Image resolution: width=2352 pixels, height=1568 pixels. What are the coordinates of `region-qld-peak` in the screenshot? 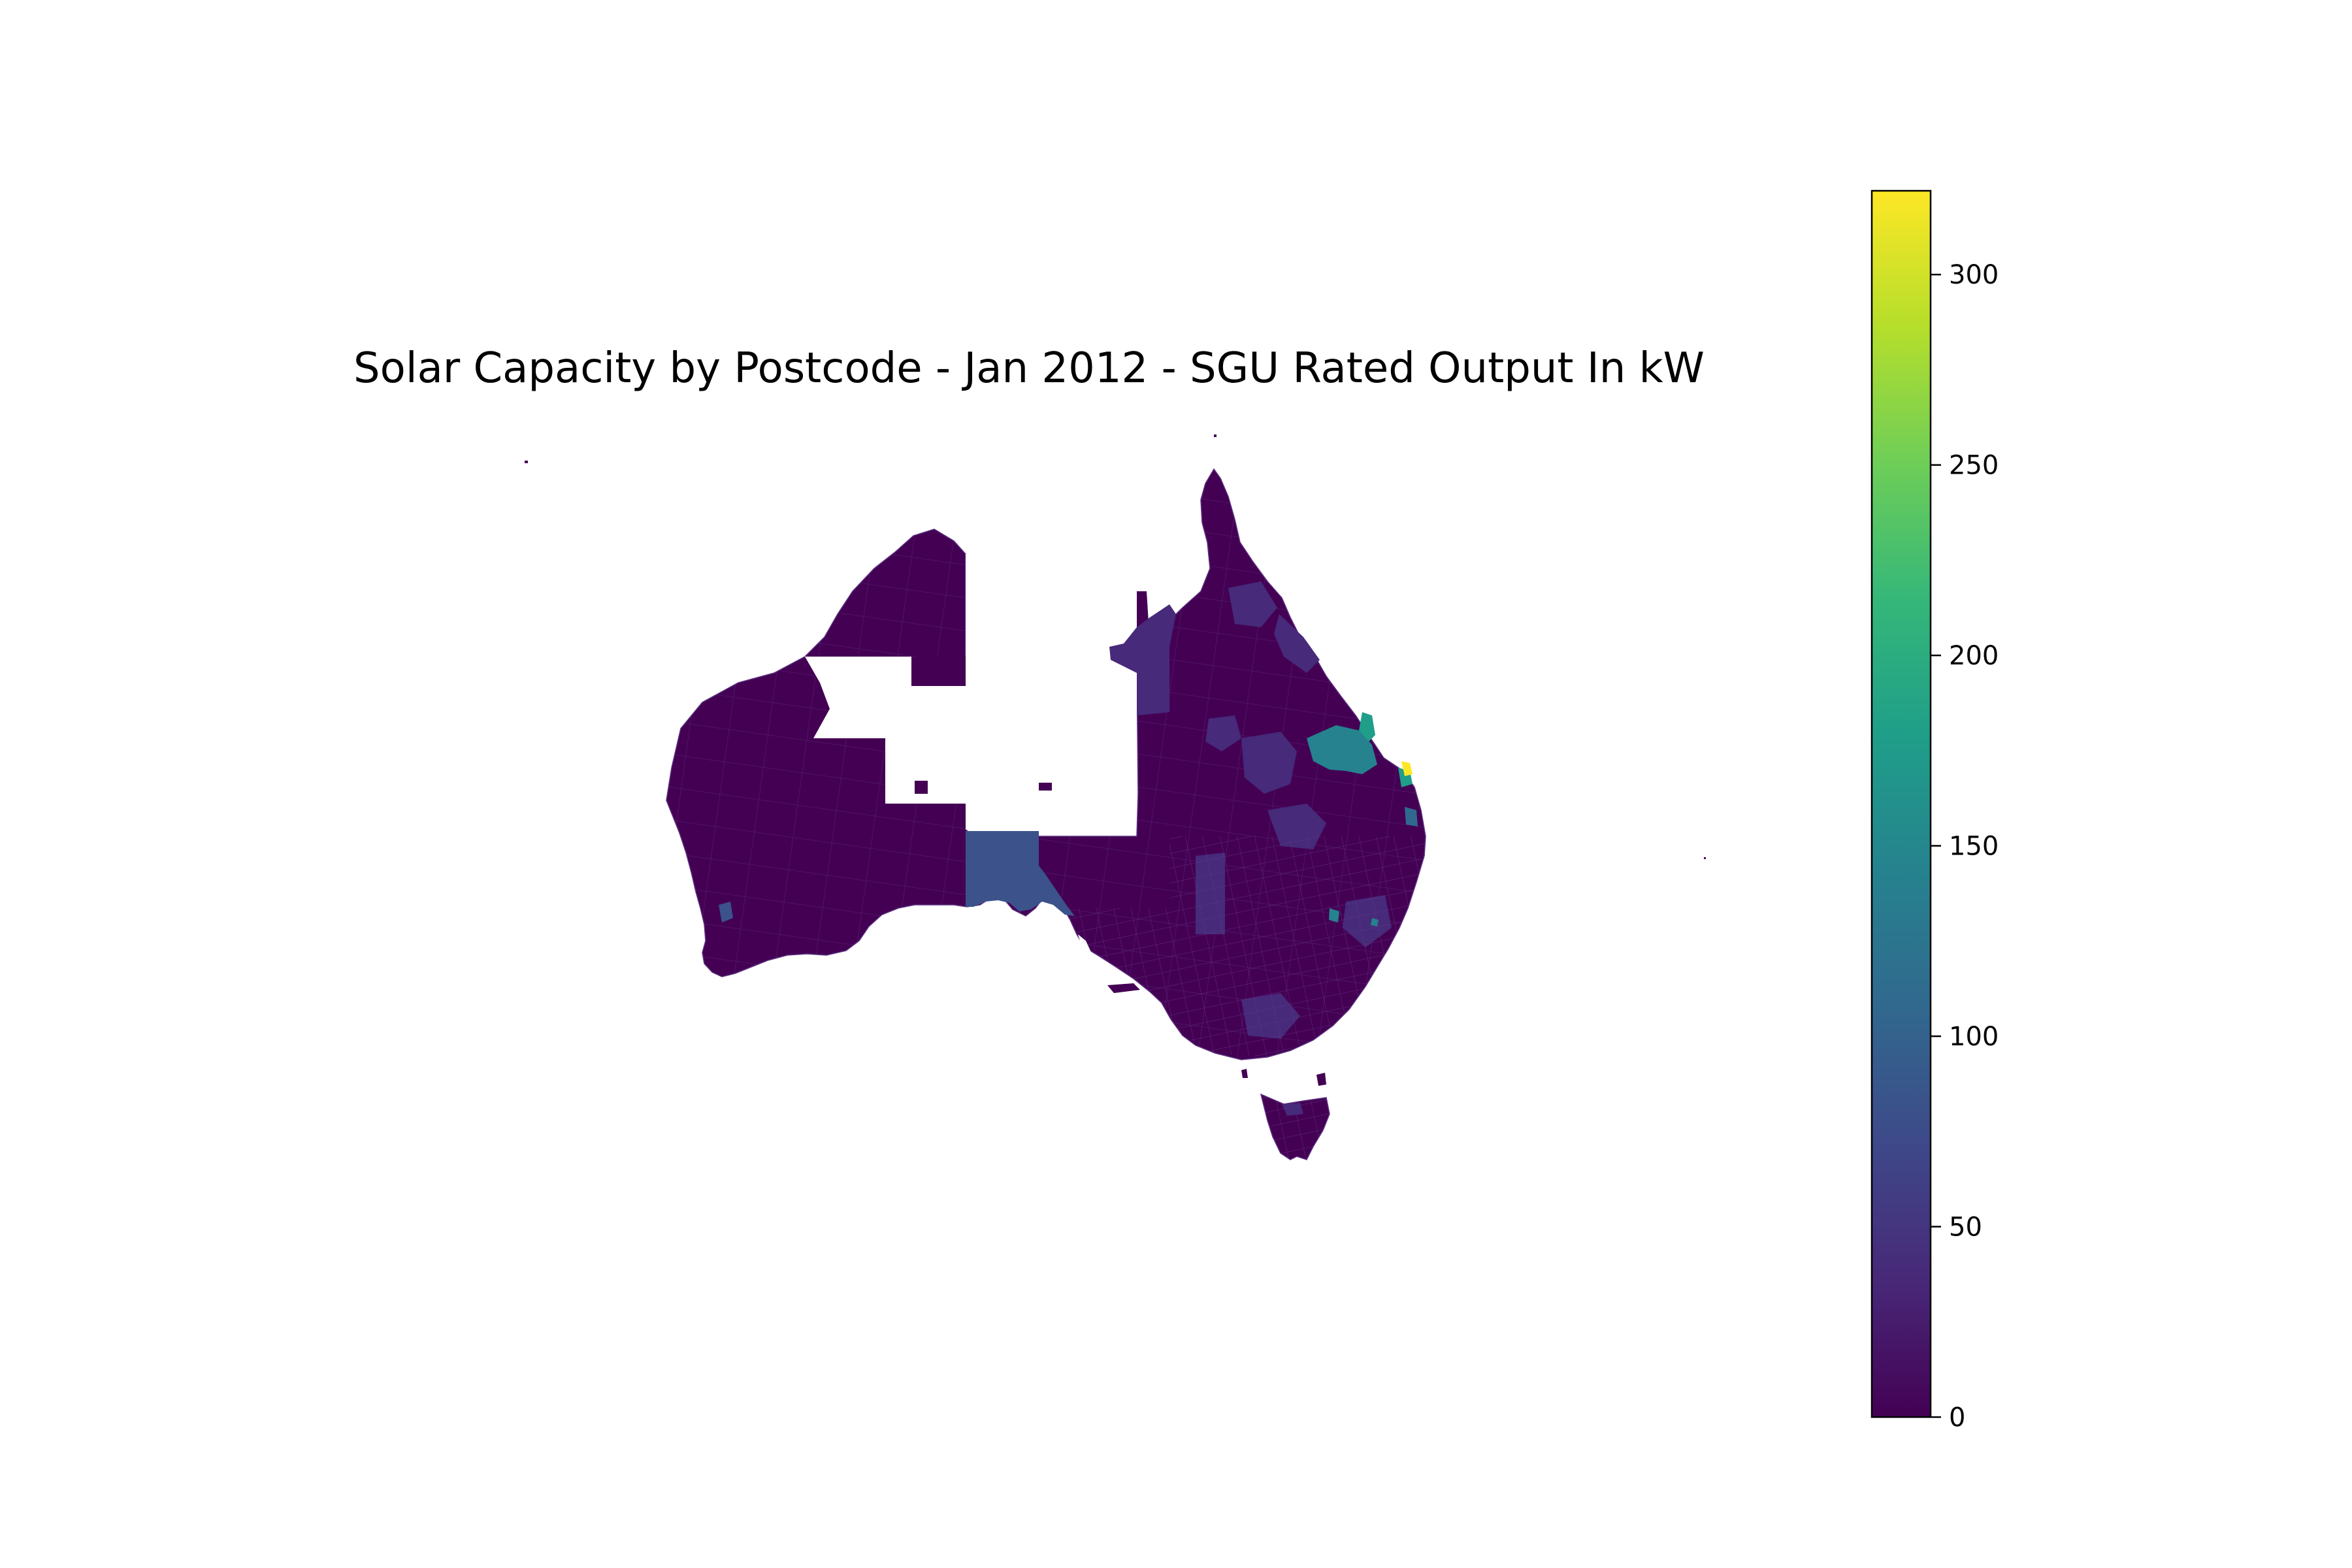 It's located at (1407, 768).